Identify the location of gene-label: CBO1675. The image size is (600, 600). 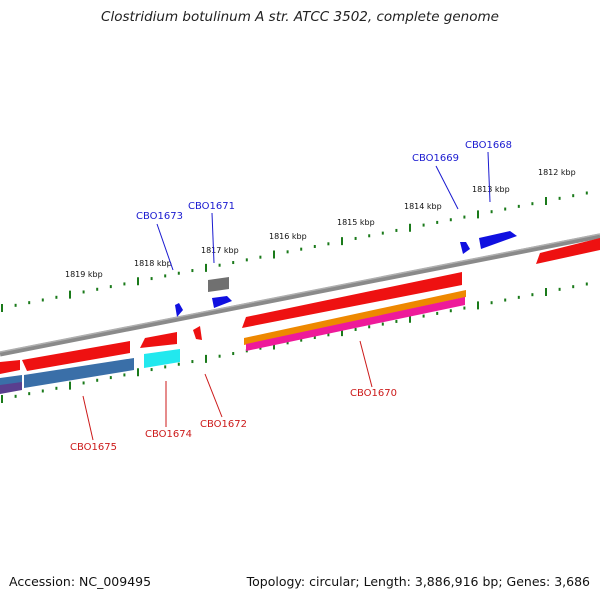
(93, 447).